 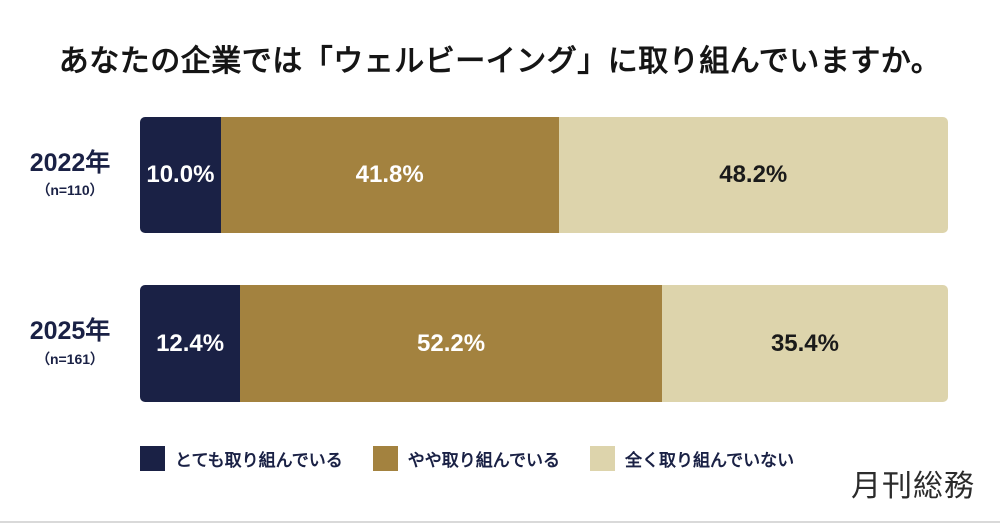 I want to click on bar-segment: 41.8%, so click(x=389, y=175).